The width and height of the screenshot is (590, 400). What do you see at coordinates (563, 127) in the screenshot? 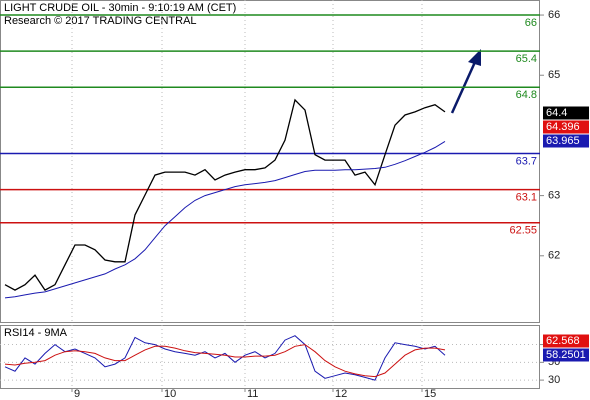
I see `price-tag-label: 64.396` at bounding box center [563, 127].